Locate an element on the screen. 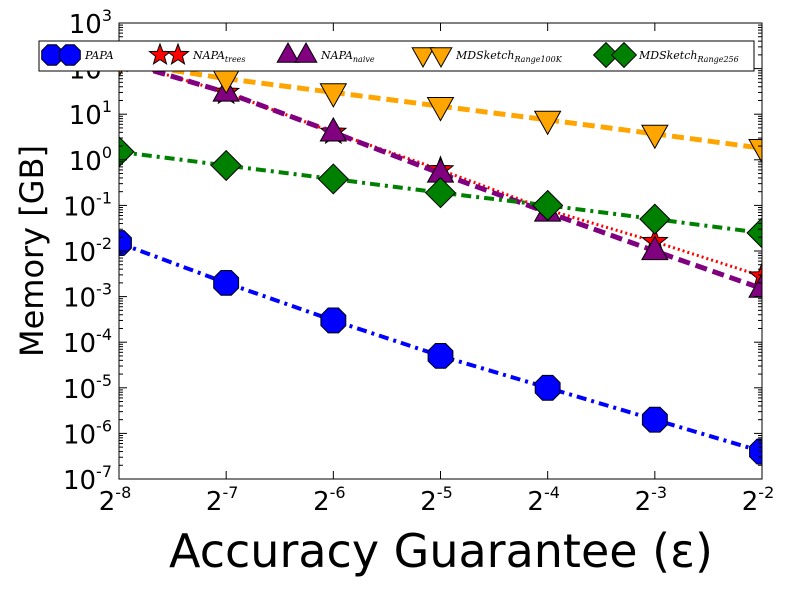 The image size is (800, 600). legend-entry-3: MDSketchRange100K is located at coordinates (487, 58).